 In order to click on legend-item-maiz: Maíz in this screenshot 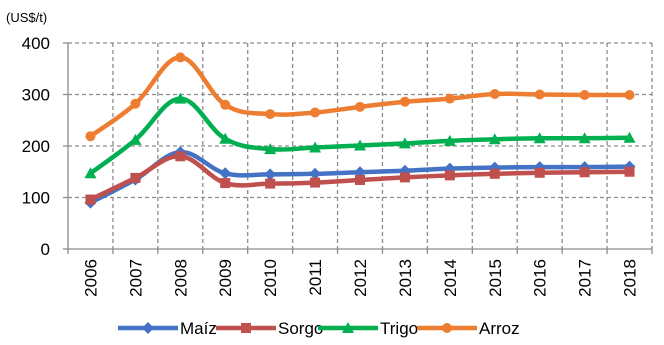, I will do `click(167, 328)`.